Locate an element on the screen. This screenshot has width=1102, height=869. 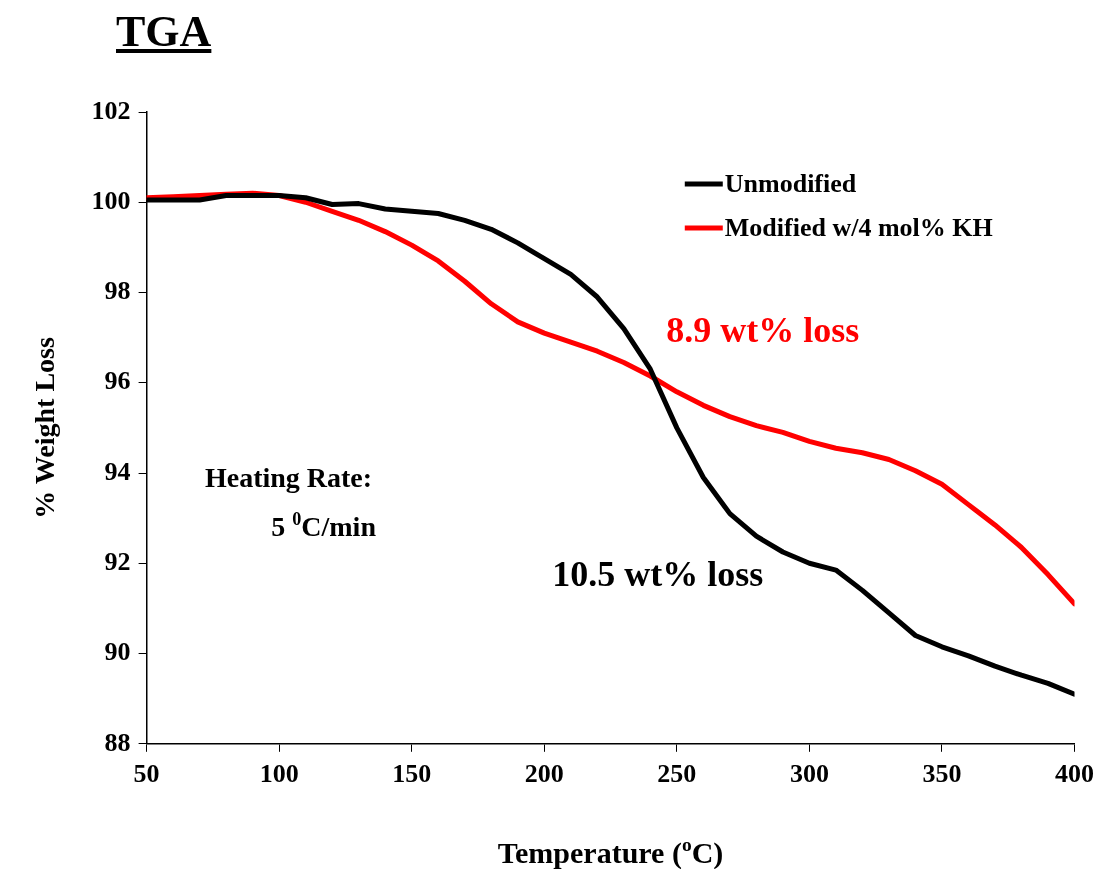
x-tick-label: 400 is located at coordinates (1074, 774).